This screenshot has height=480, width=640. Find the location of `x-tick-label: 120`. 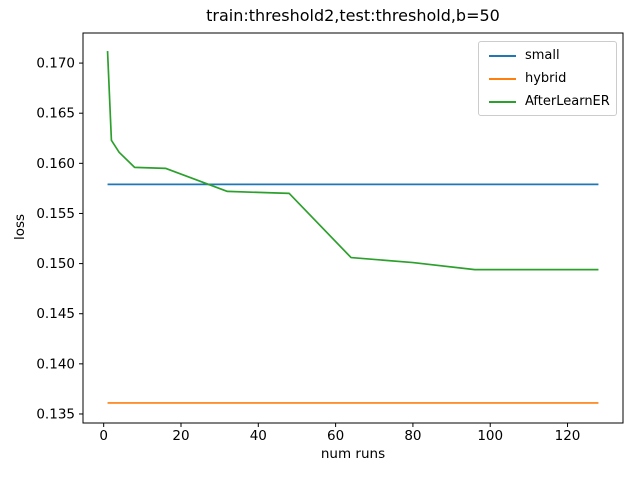

x-tick-label: 120 is located at coordinates (568, 436).